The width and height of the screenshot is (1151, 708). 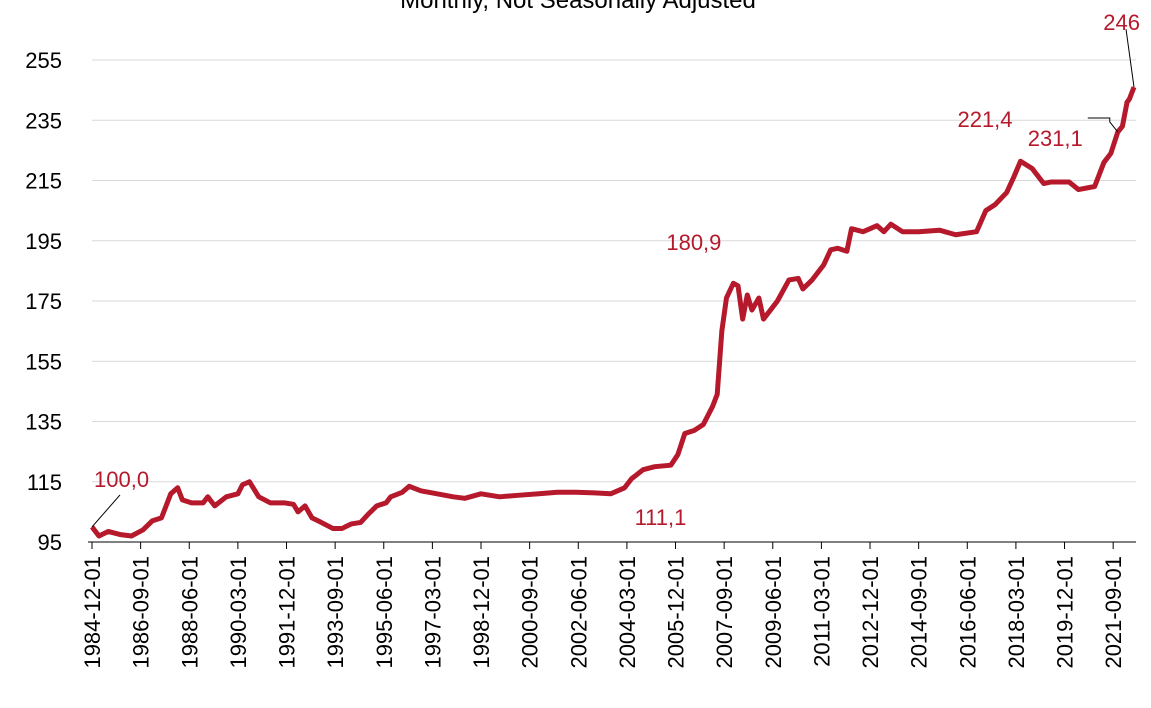 I want to click on x-tick-label: 2012-12-01, so click(x=870, y=612).